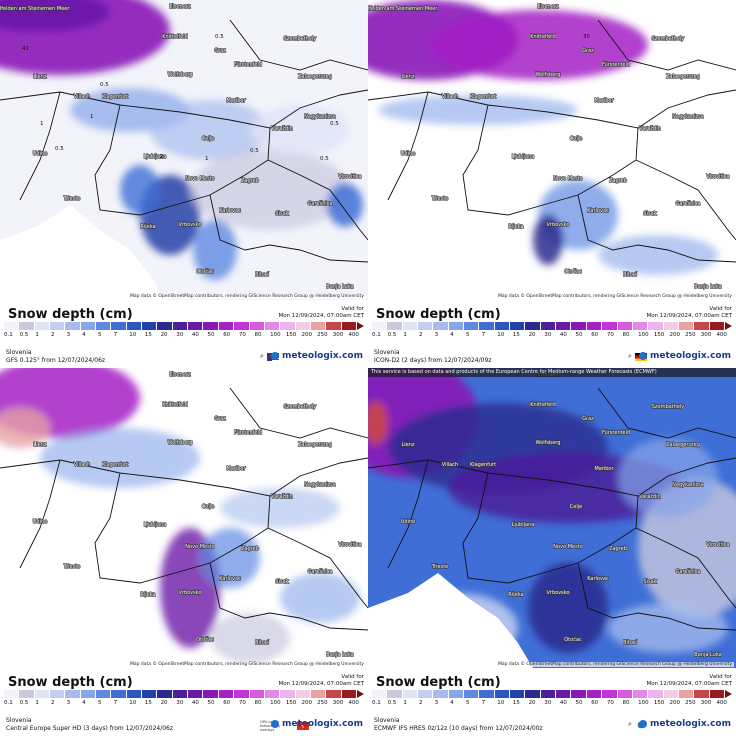 The width and height of the screenshot is (736, 736). I want to click on city-label: Wolfsberg, so click(180, 443).